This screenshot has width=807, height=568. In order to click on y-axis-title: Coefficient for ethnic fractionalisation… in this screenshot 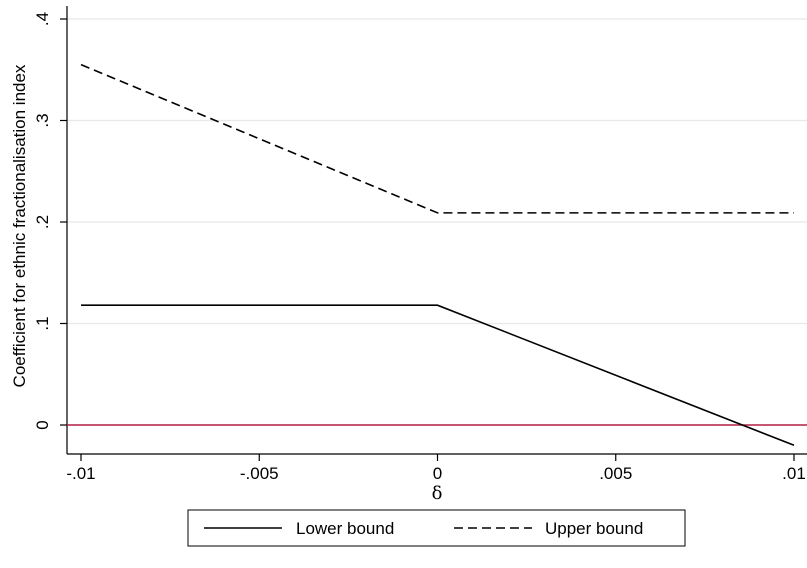, I will do `click(19, 225)`.